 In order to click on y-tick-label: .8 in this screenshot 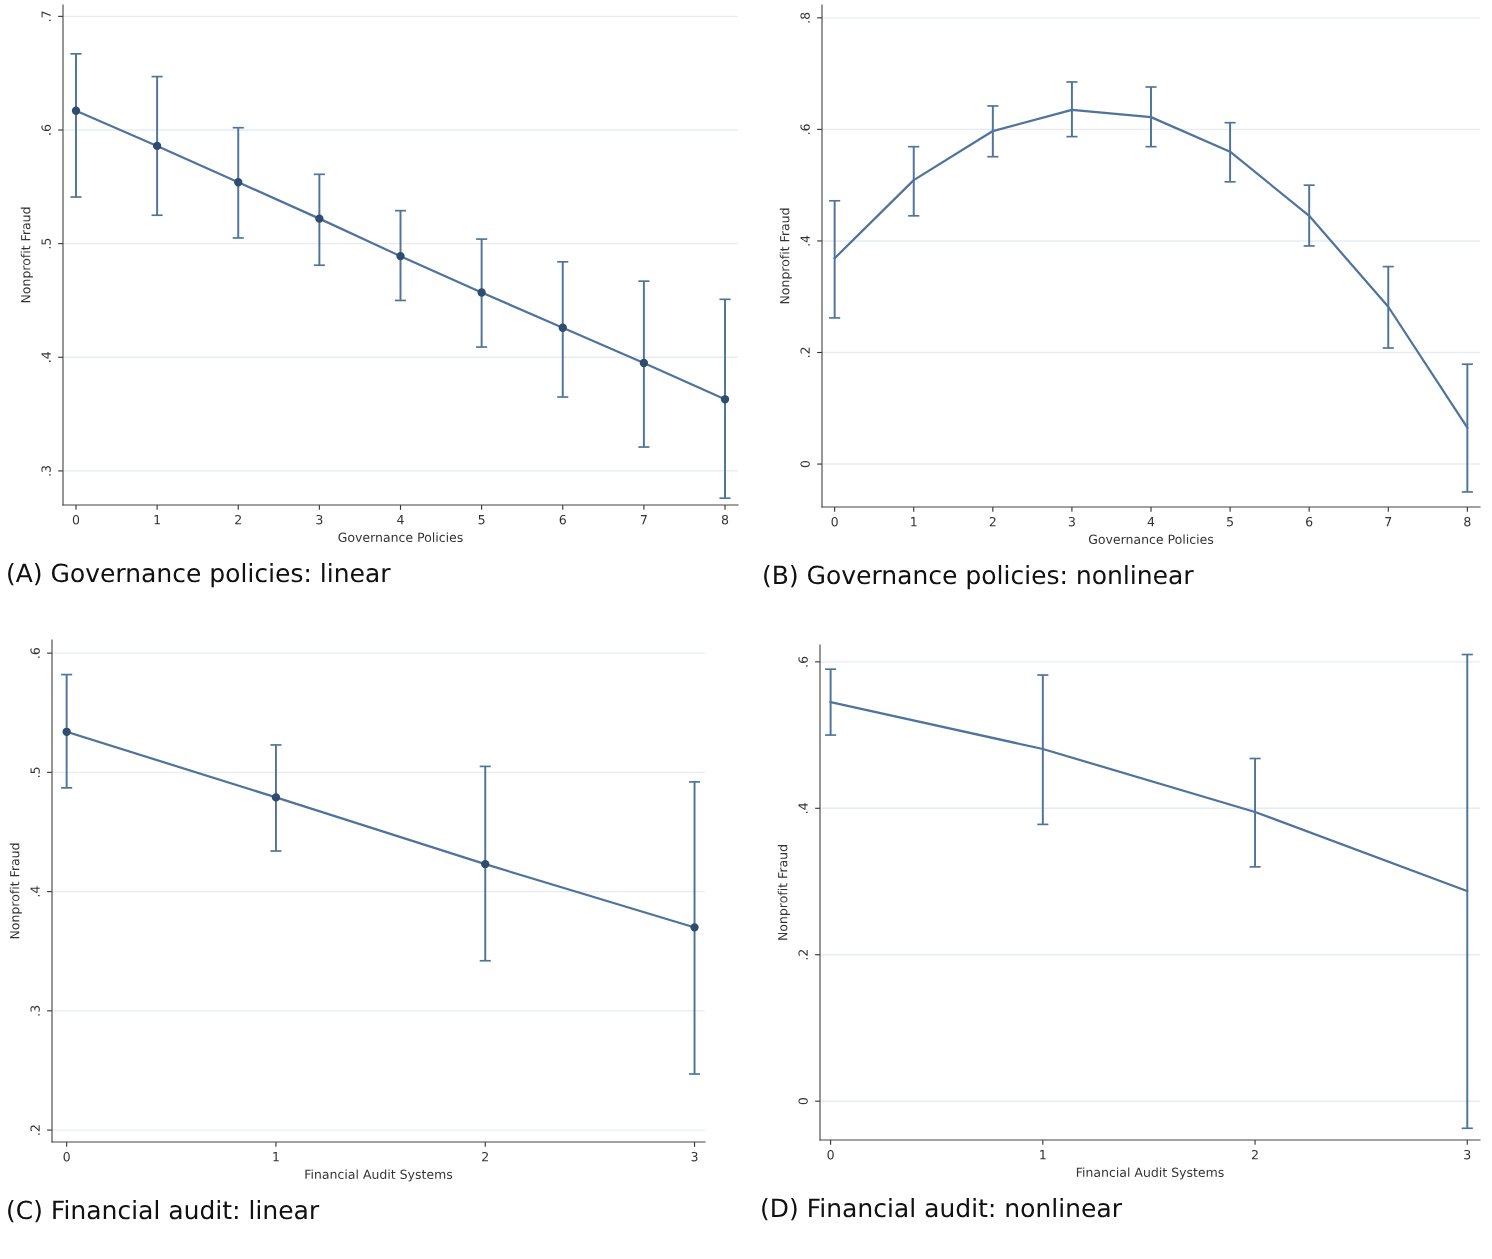, I will do `click(805, 17)`.